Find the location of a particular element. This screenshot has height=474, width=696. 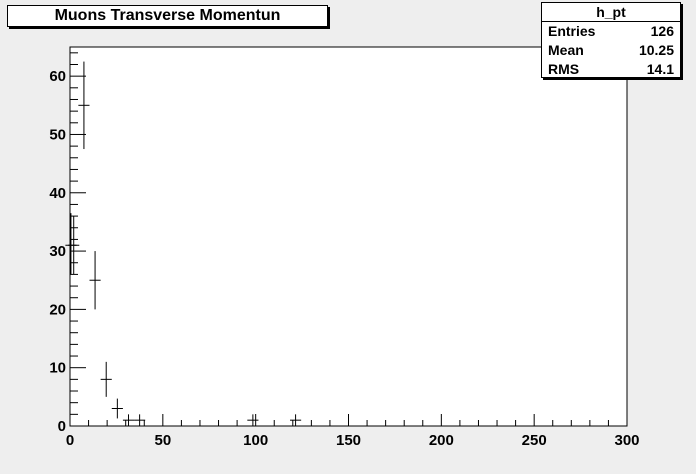

stats-box: h_pt Entries 126 Mean 10.25 RMS 14.1 is located at coordinates (611, 40).